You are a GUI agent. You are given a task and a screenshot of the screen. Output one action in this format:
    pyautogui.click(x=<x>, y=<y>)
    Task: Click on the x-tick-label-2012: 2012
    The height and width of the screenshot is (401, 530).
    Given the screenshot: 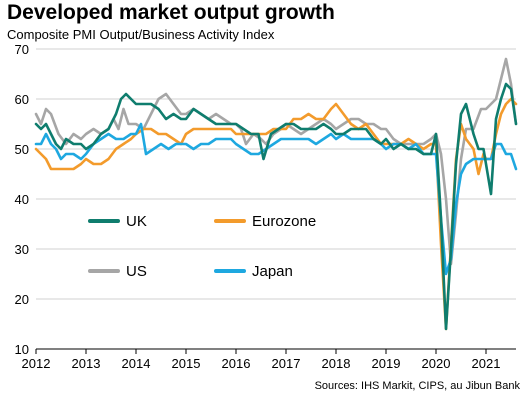 What is the action you would take?
    pyautogui.click(x=36, y=363)
    